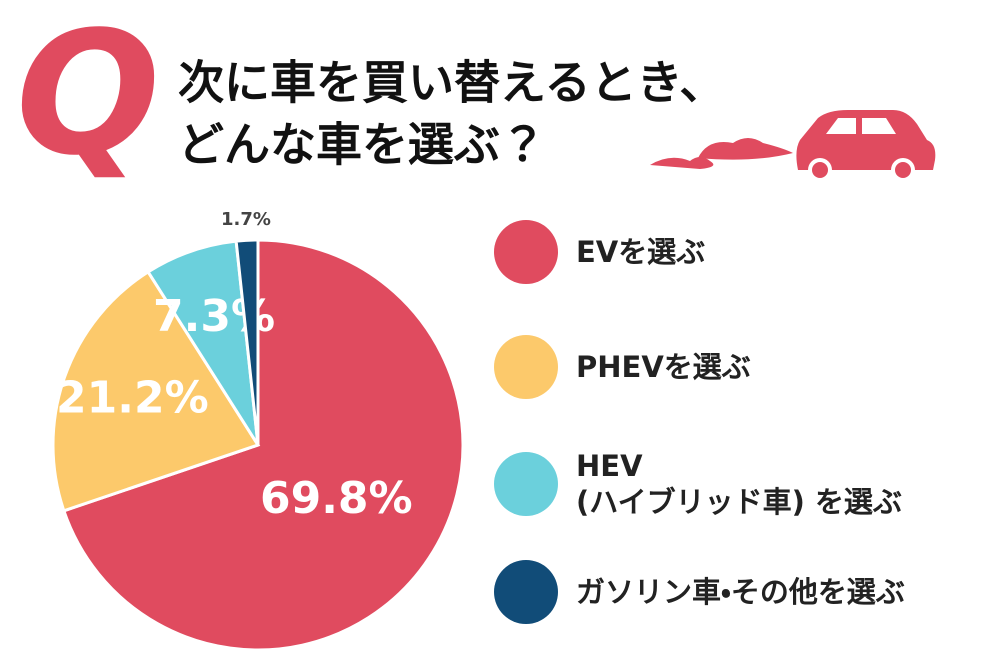 The width and height of the screenshot is (1000, 667). What do you see at coordinates (641, 251) in the screenshot?
I see `legend-label: EVを選ぶ` at bounding box center [641, 251].